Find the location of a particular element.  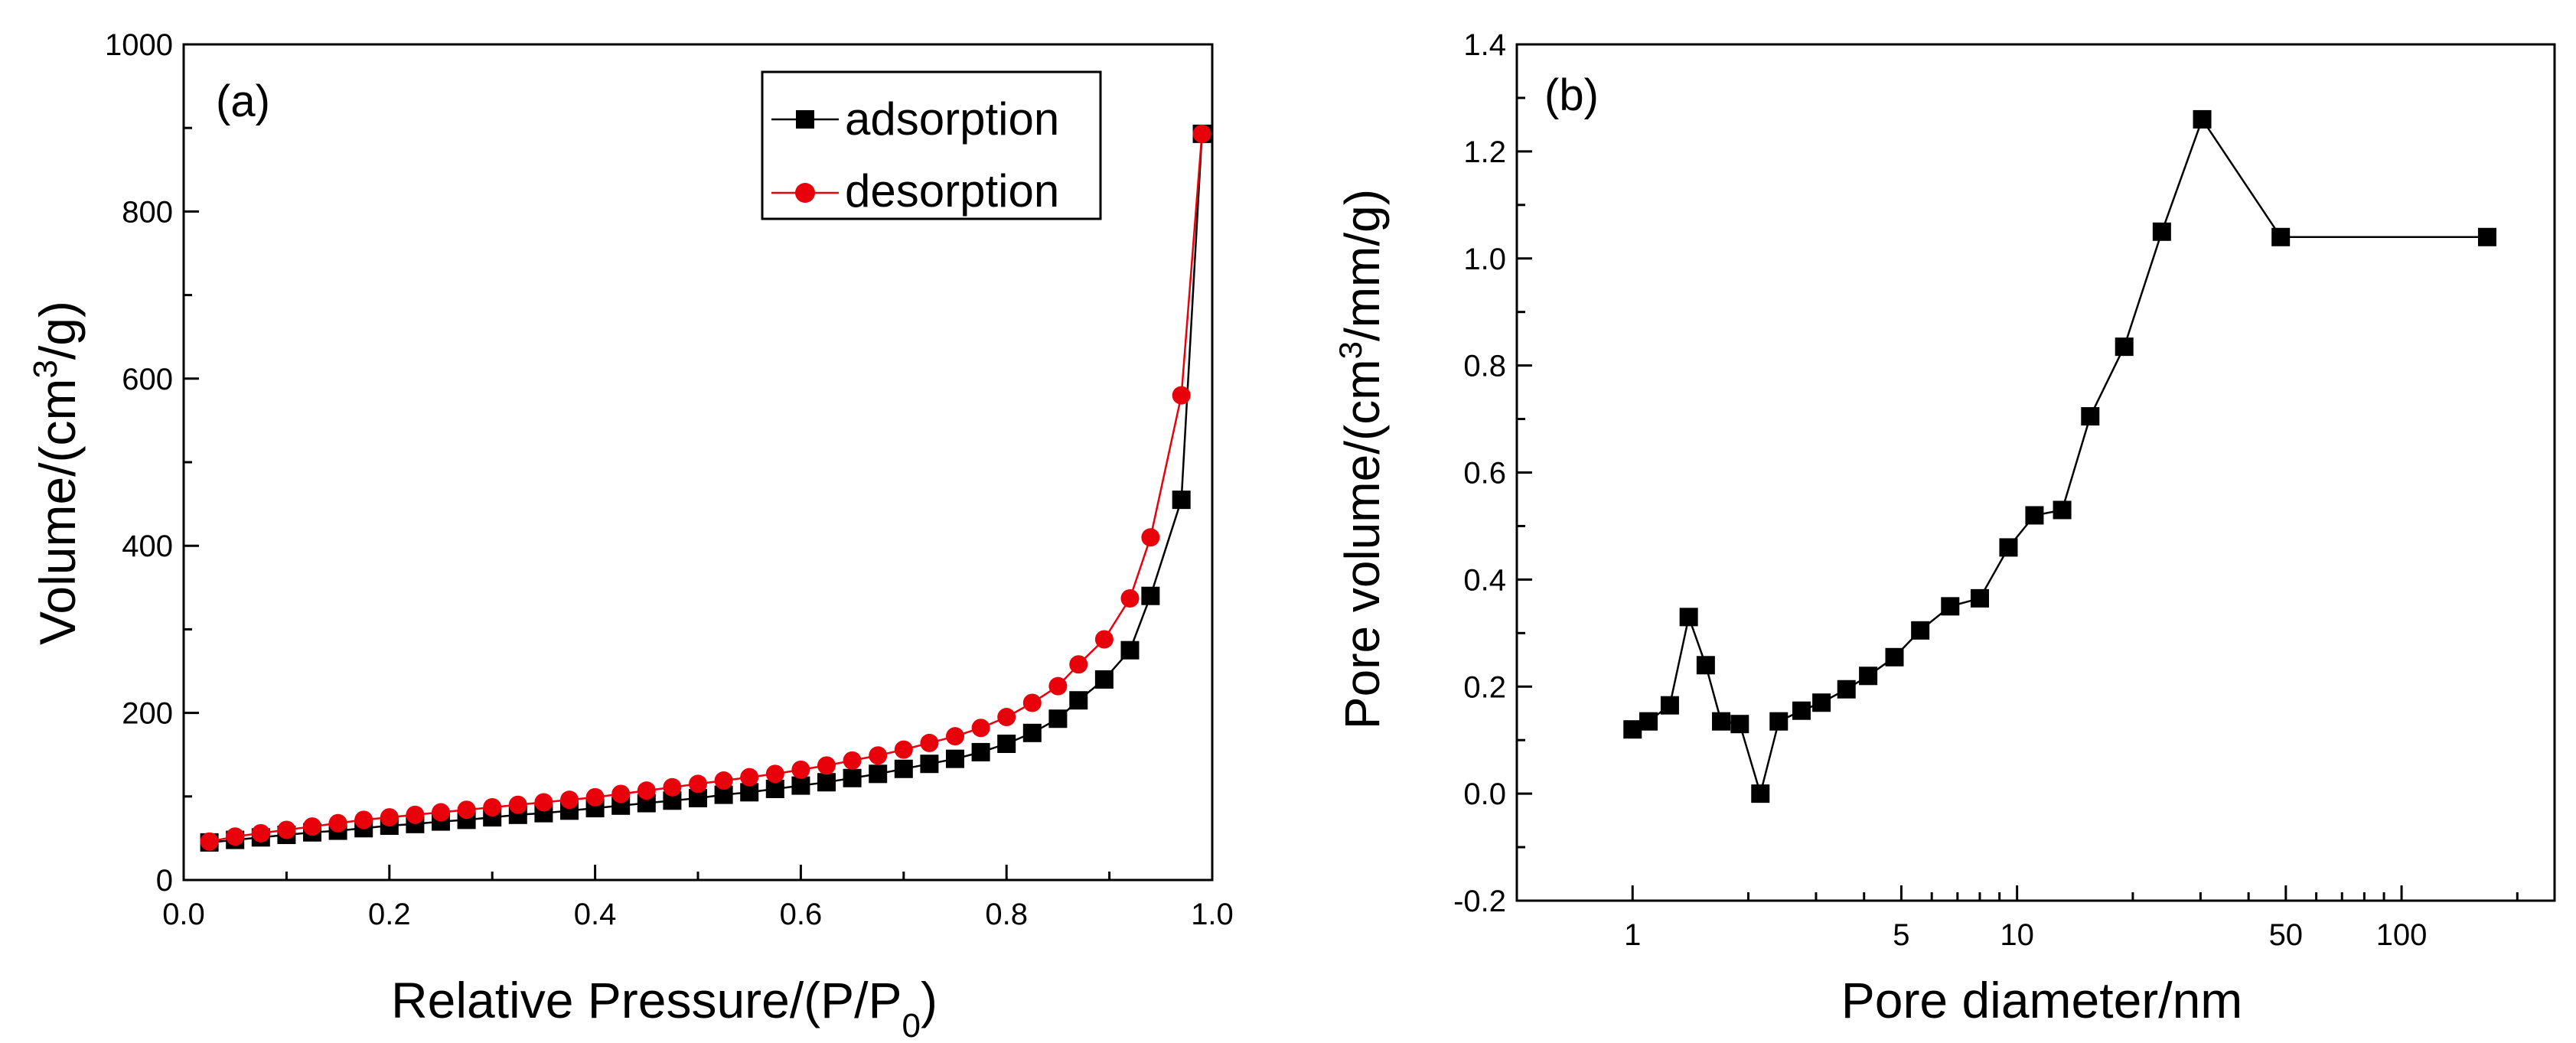

y-tick-label-b: 0.8 is located at coordinates (1484, 366).